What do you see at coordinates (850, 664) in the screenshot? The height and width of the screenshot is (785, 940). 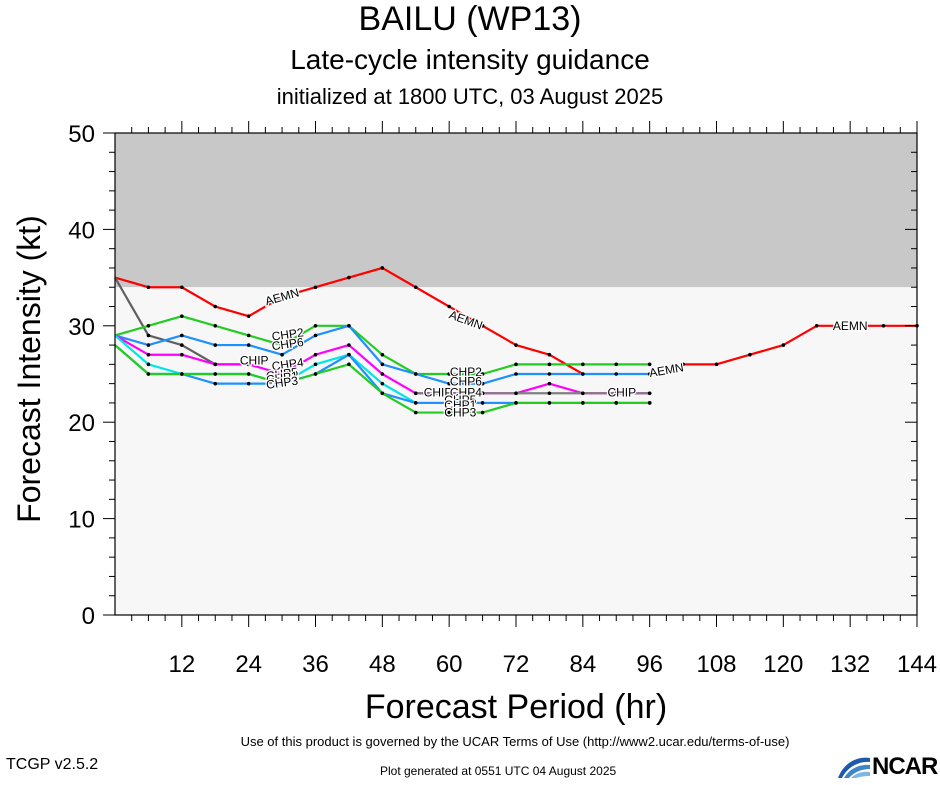 I see `x-tick-label: 132` at bounding box center [850, 664].